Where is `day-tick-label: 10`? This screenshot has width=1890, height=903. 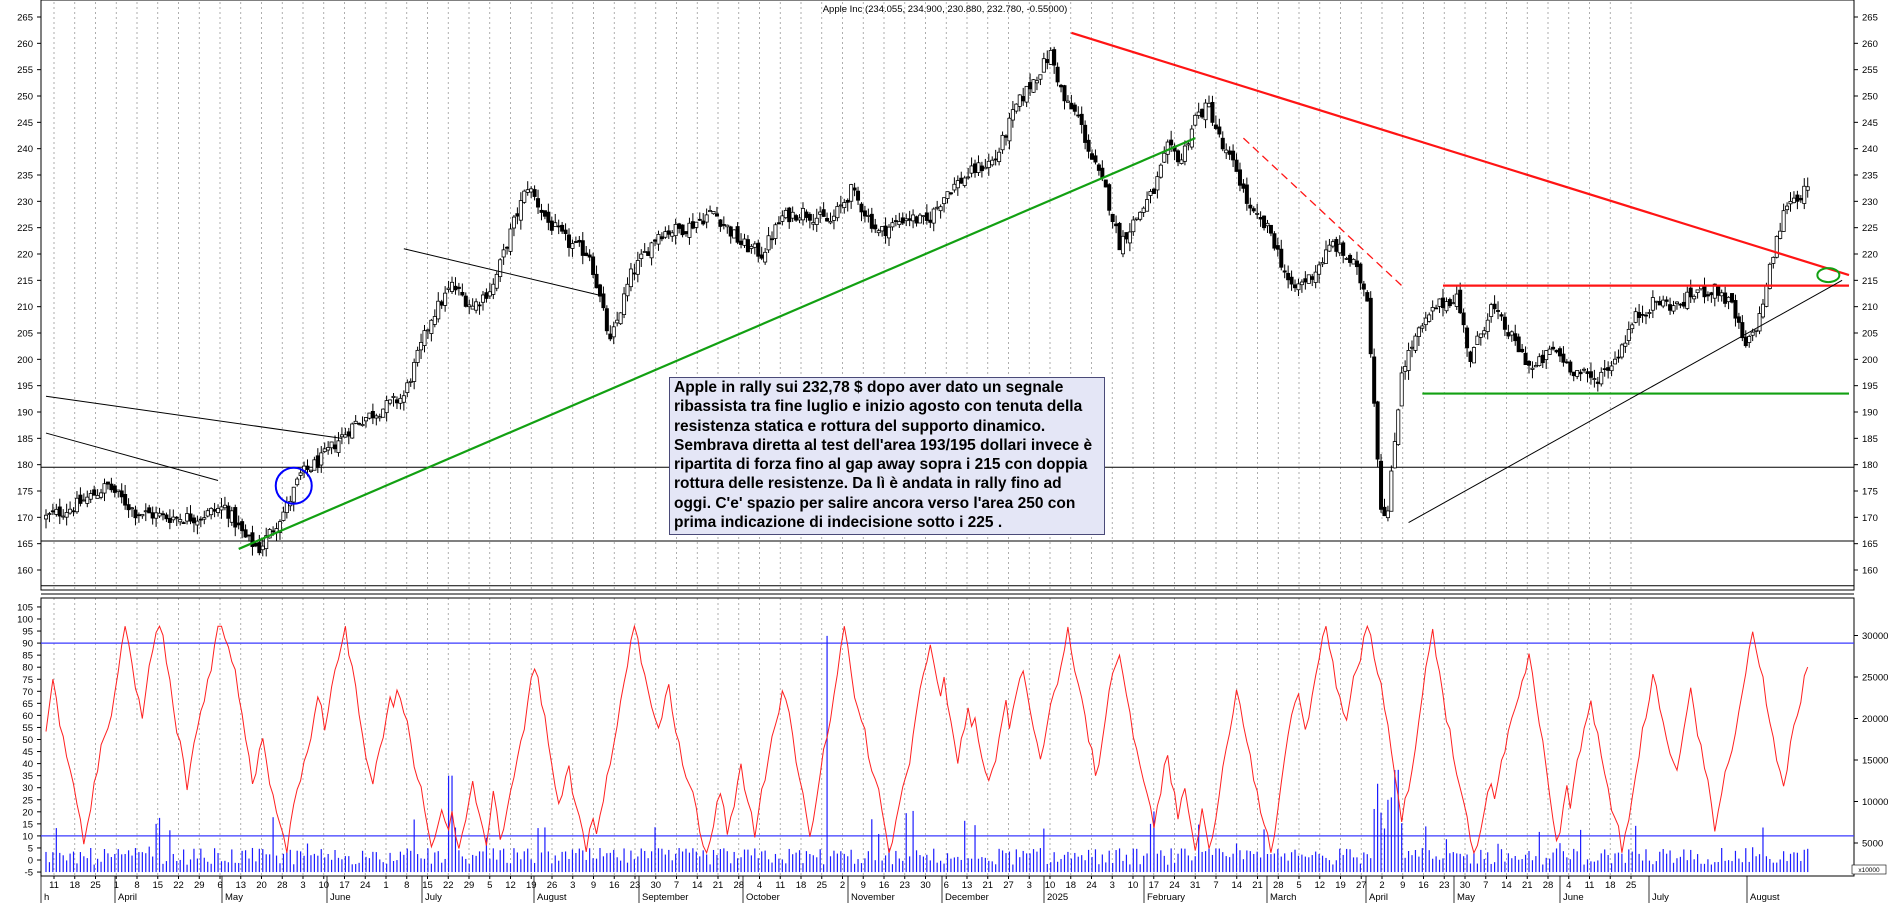 day-tick-label: 10 is located at coordinates (1050, 885).